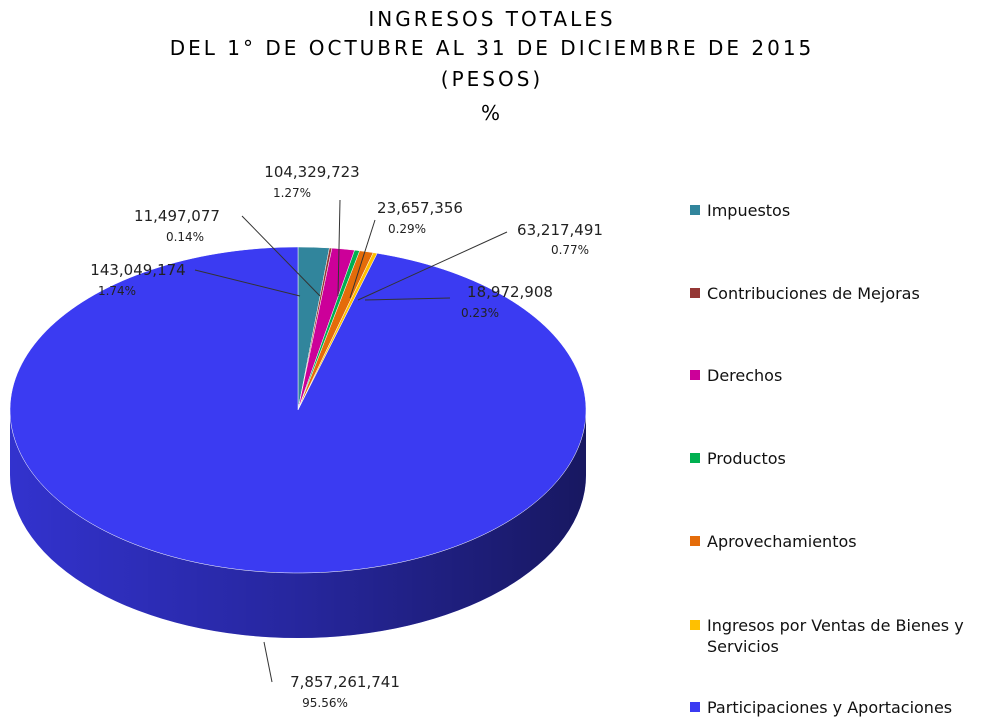 This screenshot has height=719, width=983. What do you see at coordinates (292, 193) in the screenshot?
I see `percent-label: 1.27%` at bounding box center [292, 193].